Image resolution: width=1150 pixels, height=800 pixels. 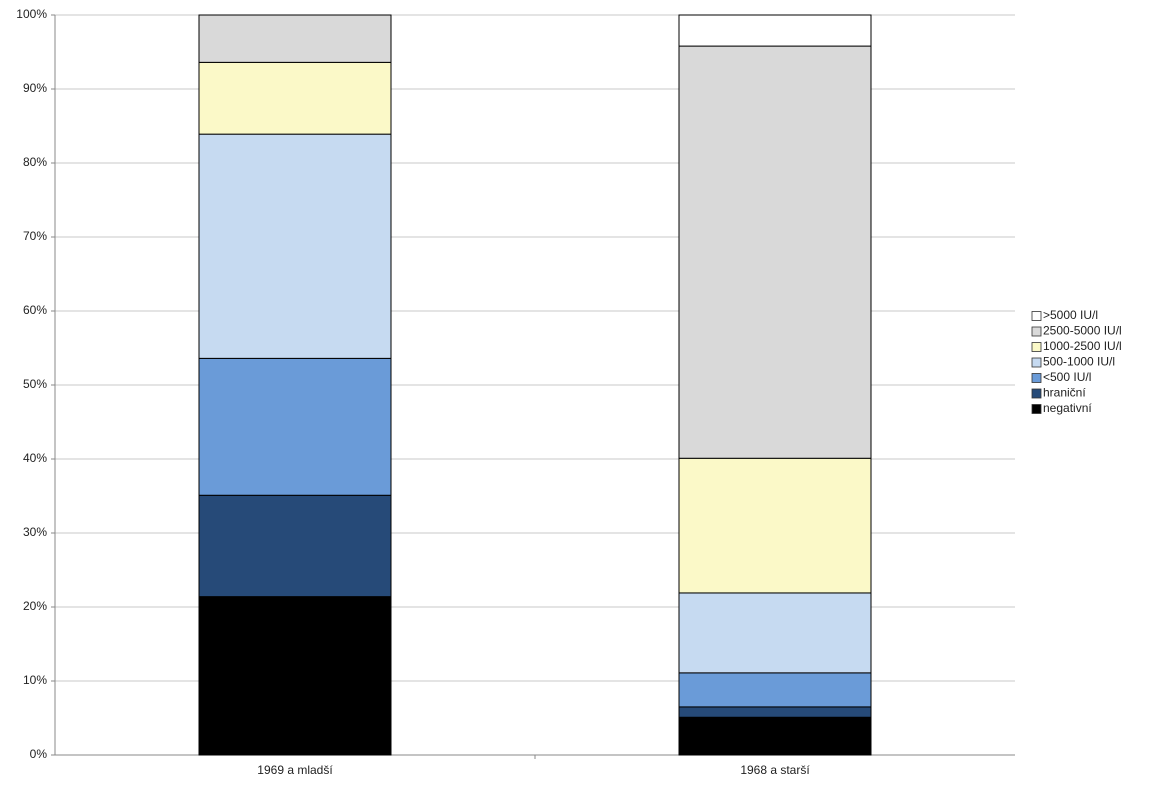 I want to click on y-tick-label: 20%, so click(x=35, y=606).